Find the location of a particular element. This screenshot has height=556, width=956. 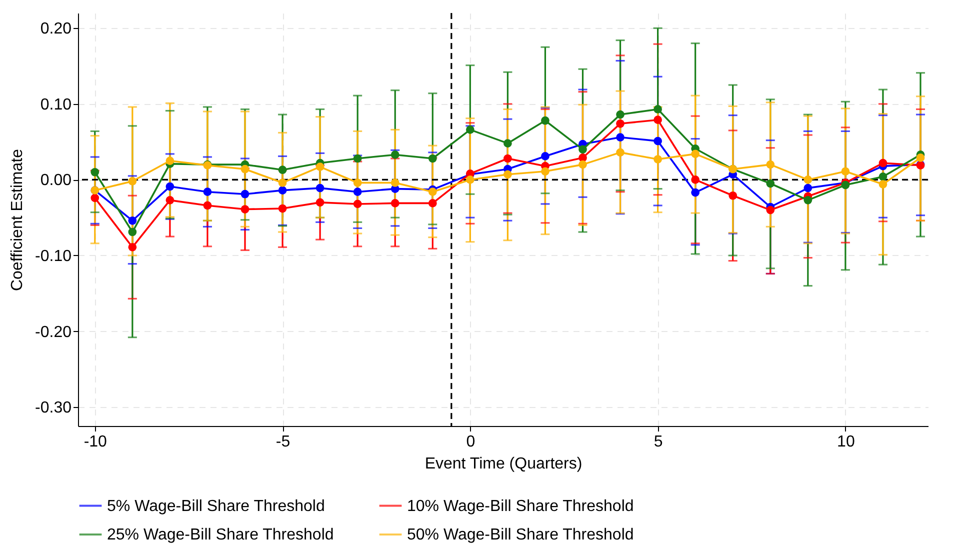

x-tick-label: -10 is located at coordinates (96, 442).